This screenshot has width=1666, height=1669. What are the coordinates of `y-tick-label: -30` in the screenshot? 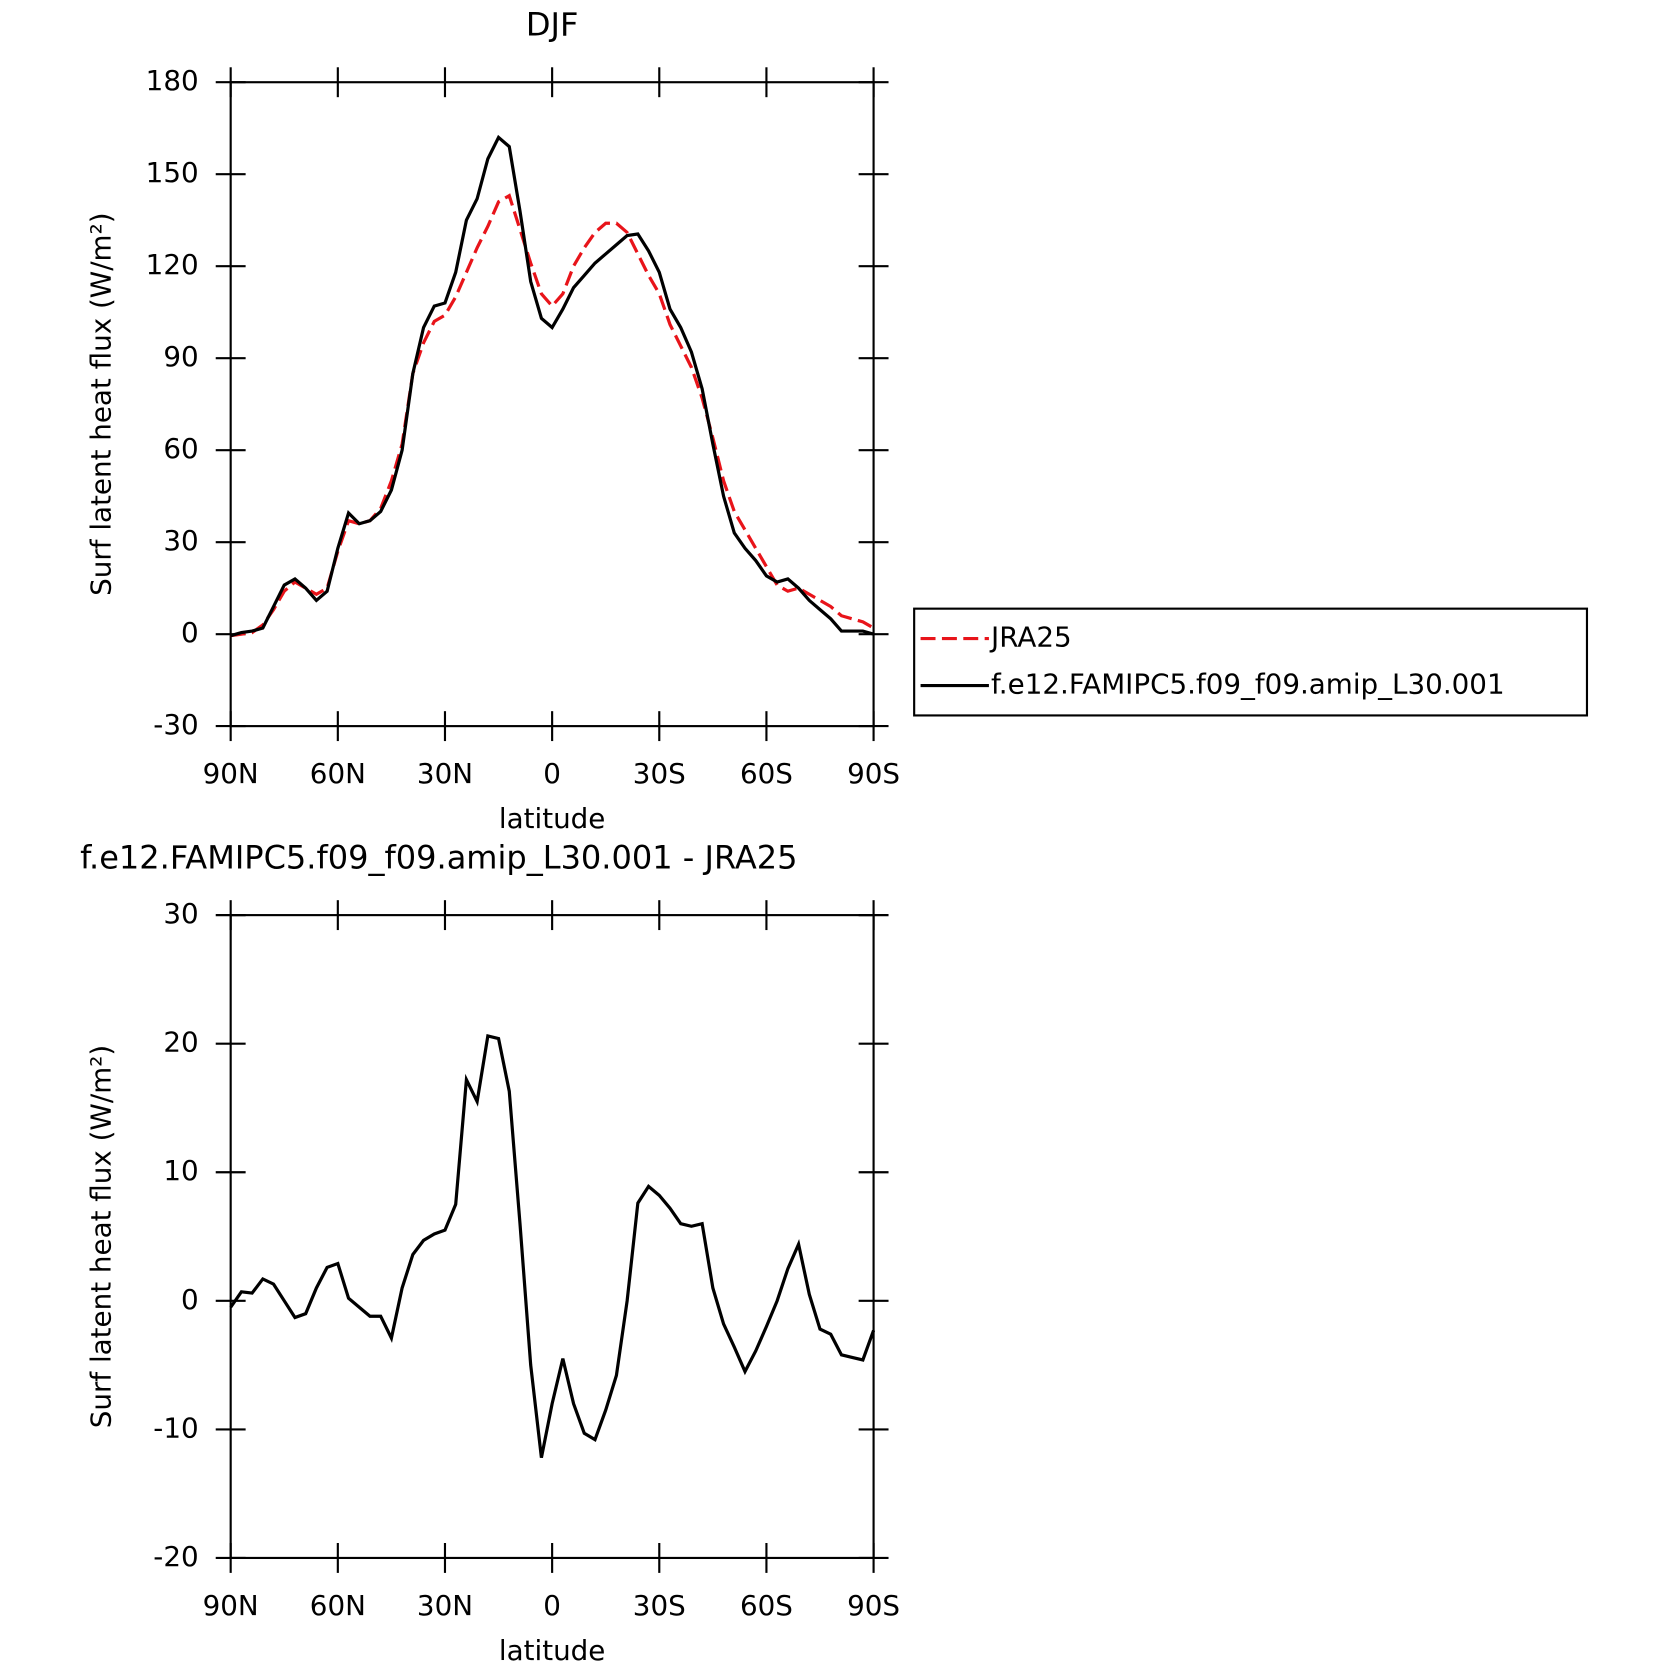 It's located at (175, 724).